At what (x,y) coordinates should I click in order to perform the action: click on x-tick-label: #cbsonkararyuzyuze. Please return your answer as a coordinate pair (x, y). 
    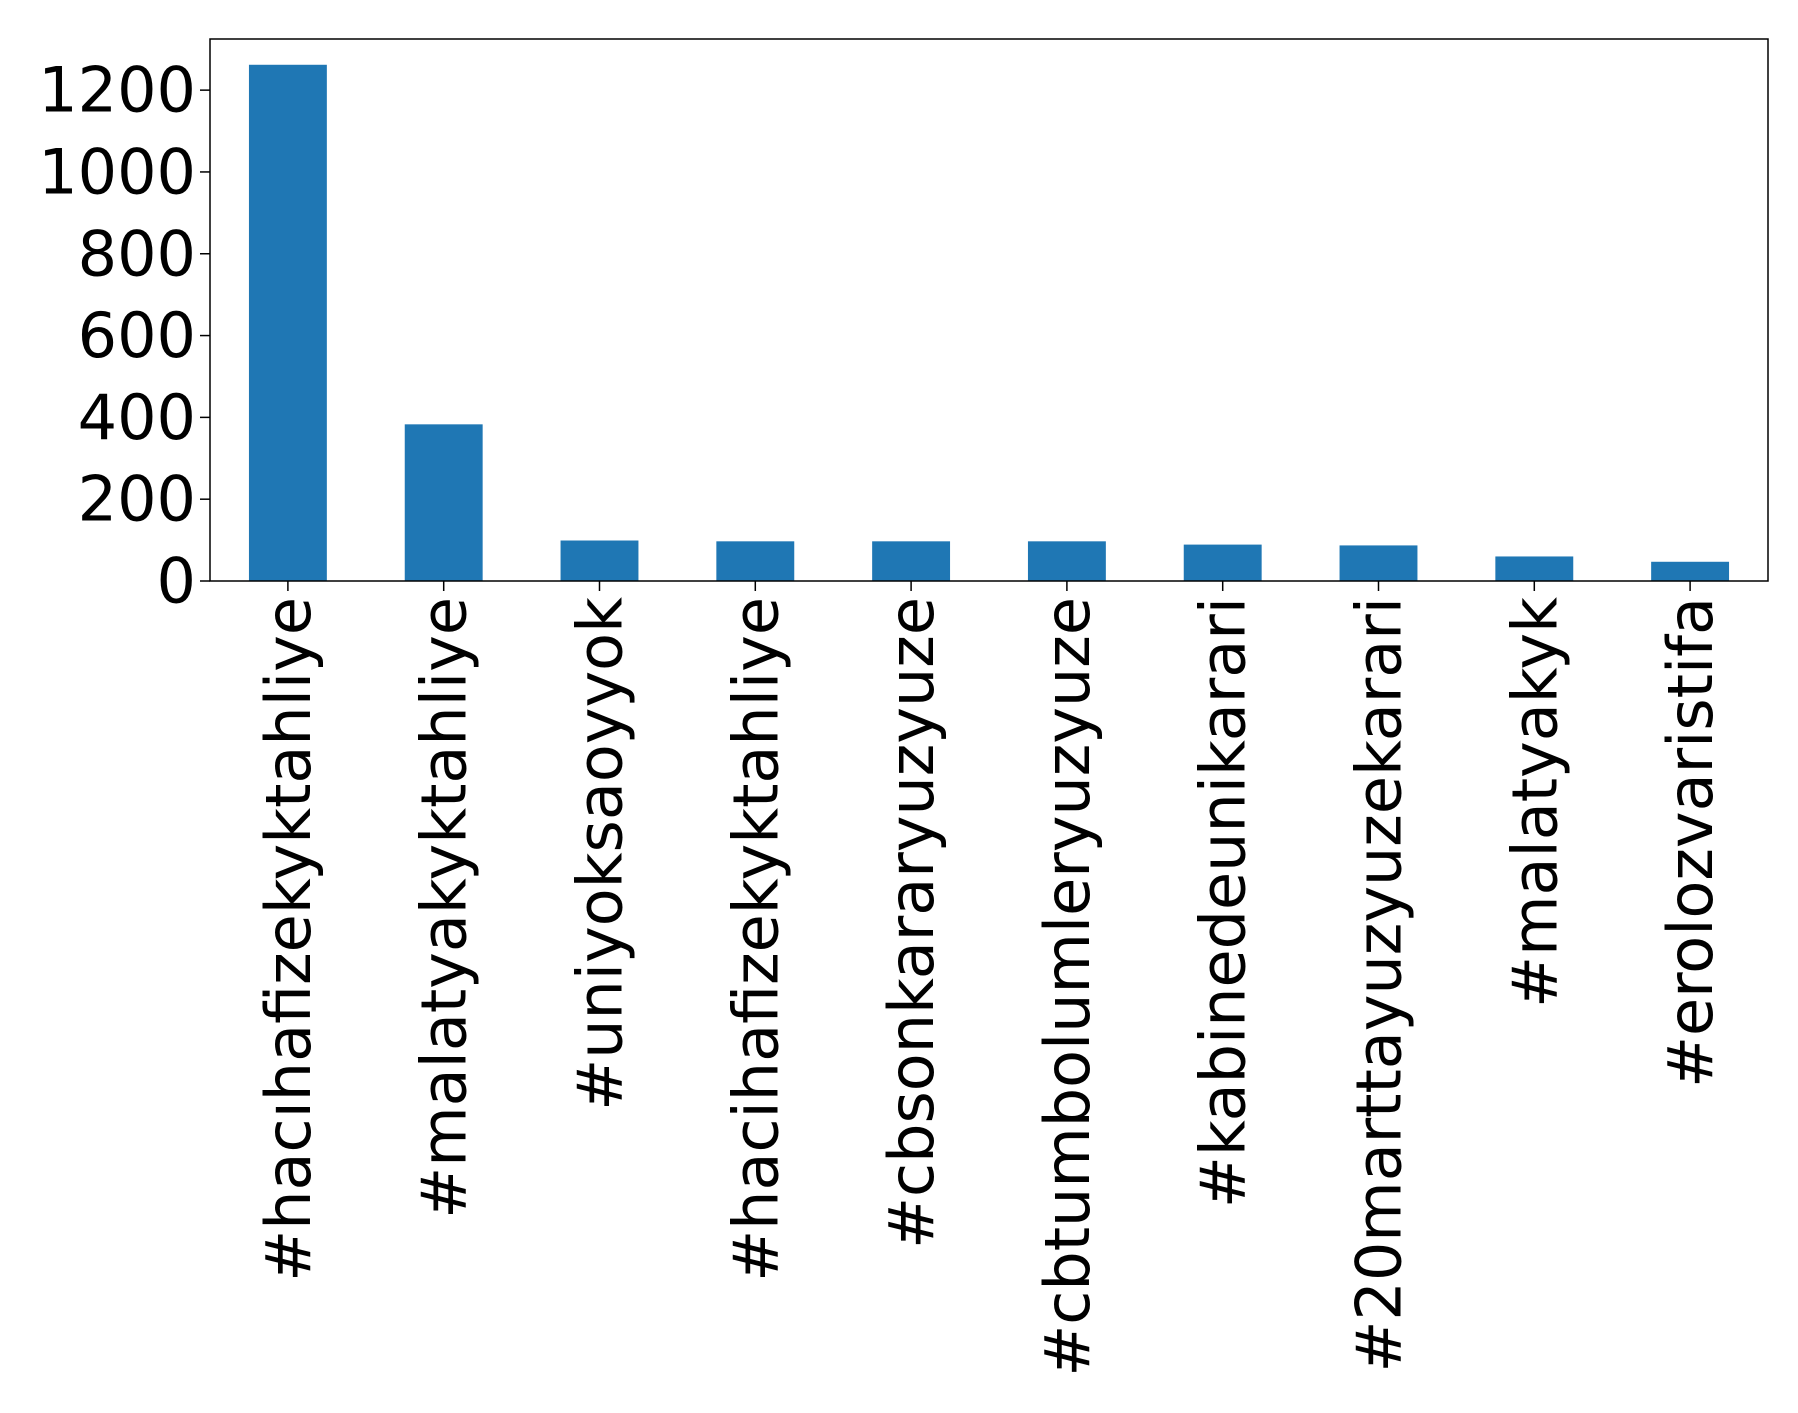
    Looking at the image, I should click on (911, 923).